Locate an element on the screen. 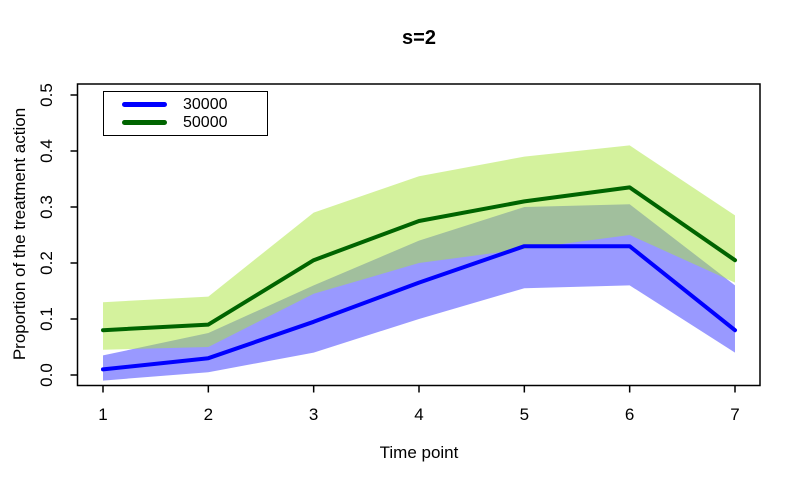 The height and width of the screenshot is (484, 800). x-tick-label: 4 is located at coordinates (418, 414).